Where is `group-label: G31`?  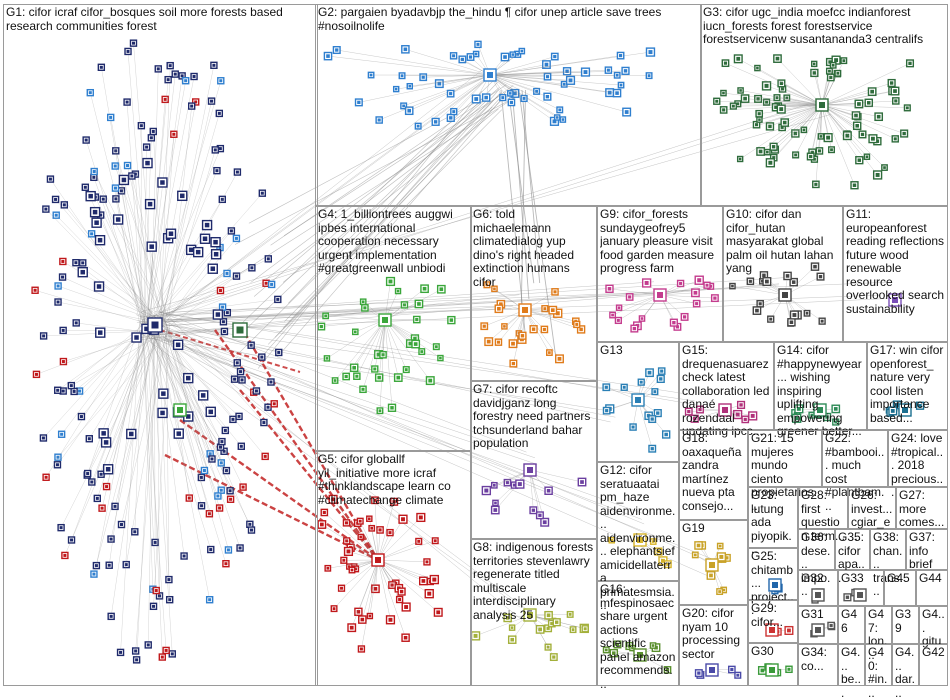 group-label: G31 is located at coordinates (818, 615).